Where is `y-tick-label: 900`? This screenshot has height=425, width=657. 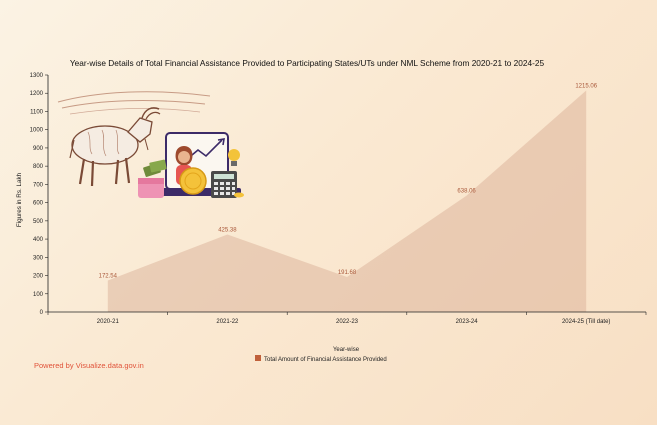 y-tick-label: 900 is located at coordinates (38, 149).